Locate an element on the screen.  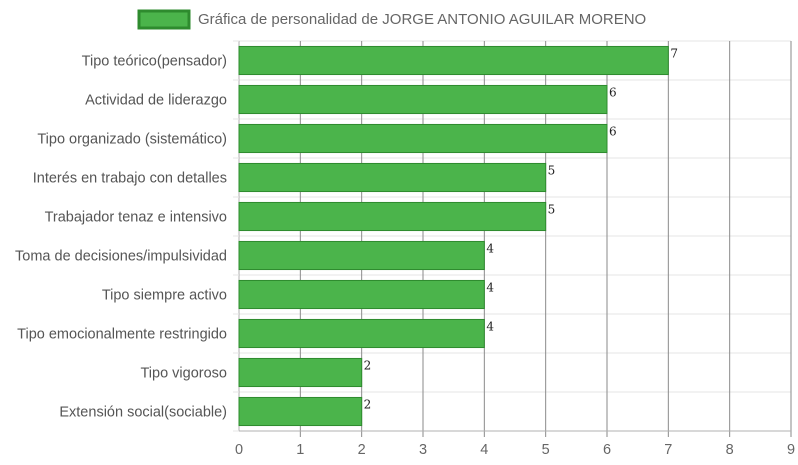
x-tick-label: 9 is located at coordinates (791, 450).